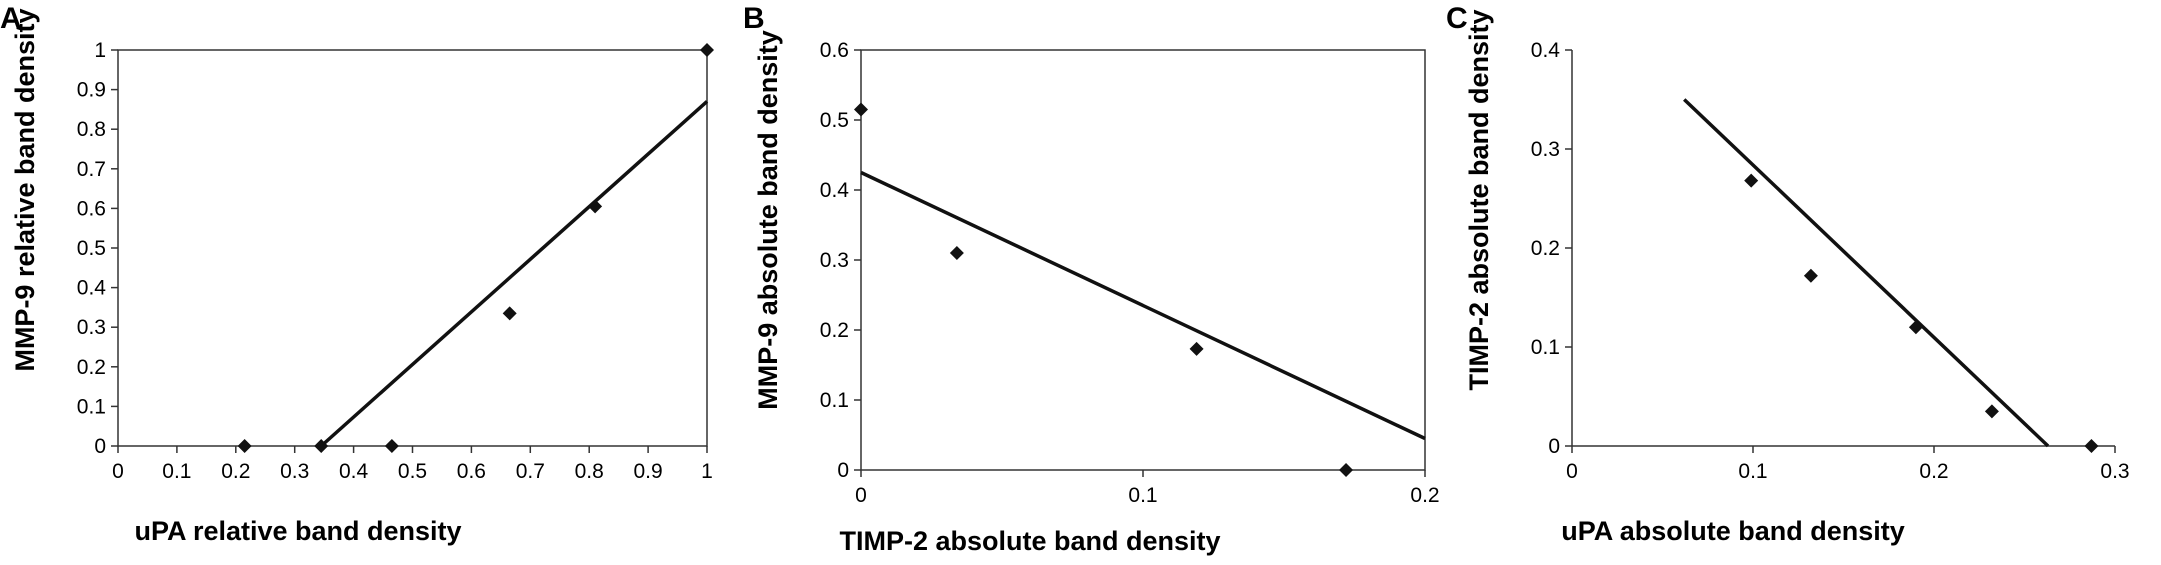  Describe the element at coordinates (589, 471) in the screenshot. I see `panel-a-x-tick-label: 0.8` at that location.